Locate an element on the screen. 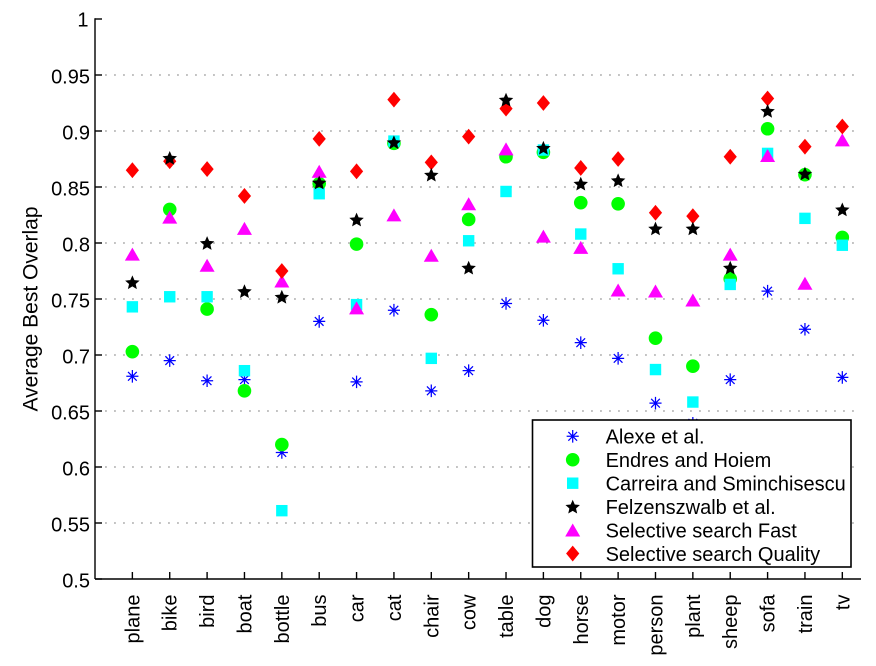 Image resolution: width=876 pixels, height=666 pixels. svg-text: table is located at coordinates (507, 616).